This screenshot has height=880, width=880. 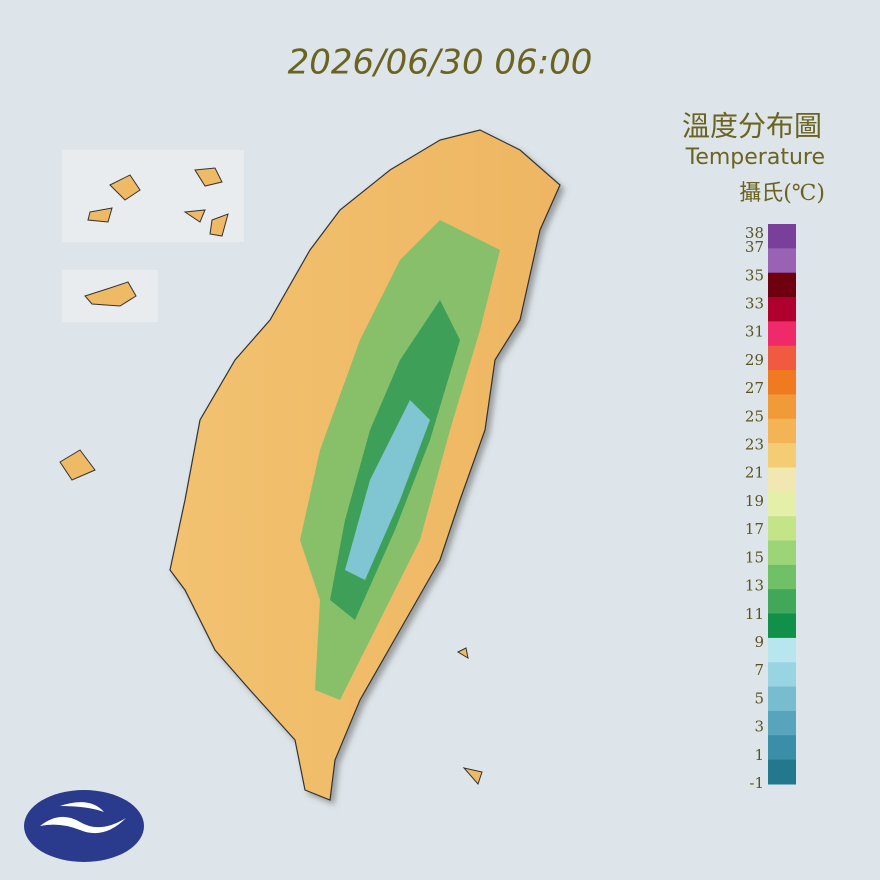 What do you see at coordinates (752, 126) in the screenshot?
I see `title: 溫度分布圖` at bounding box center [752, 126].